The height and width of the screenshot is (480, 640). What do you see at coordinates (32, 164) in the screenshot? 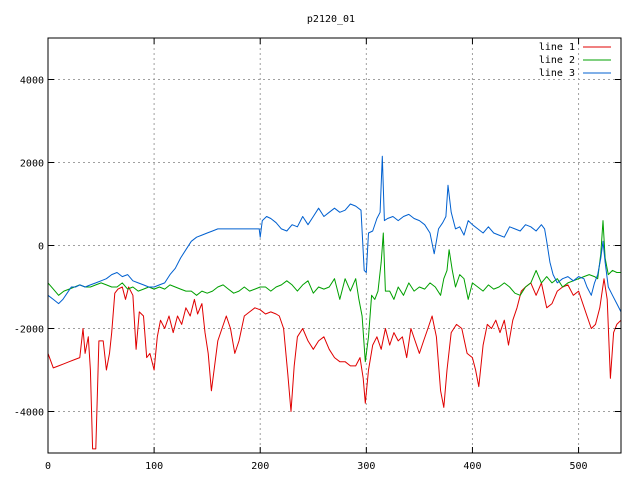
I see `y-tick-label: 2000` at bounding box center [32, 164].